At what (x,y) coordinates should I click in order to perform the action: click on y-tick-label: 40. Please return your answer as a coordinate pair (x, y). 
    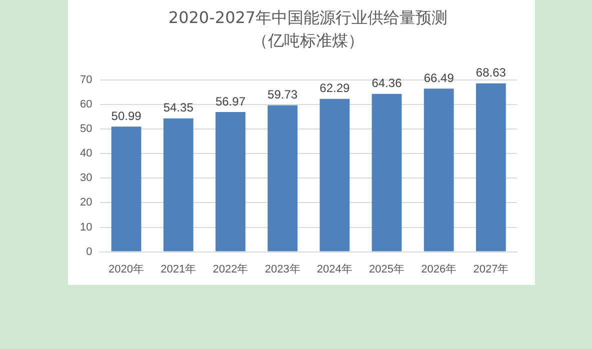
    Looking at the image, I should click on (86, 154).